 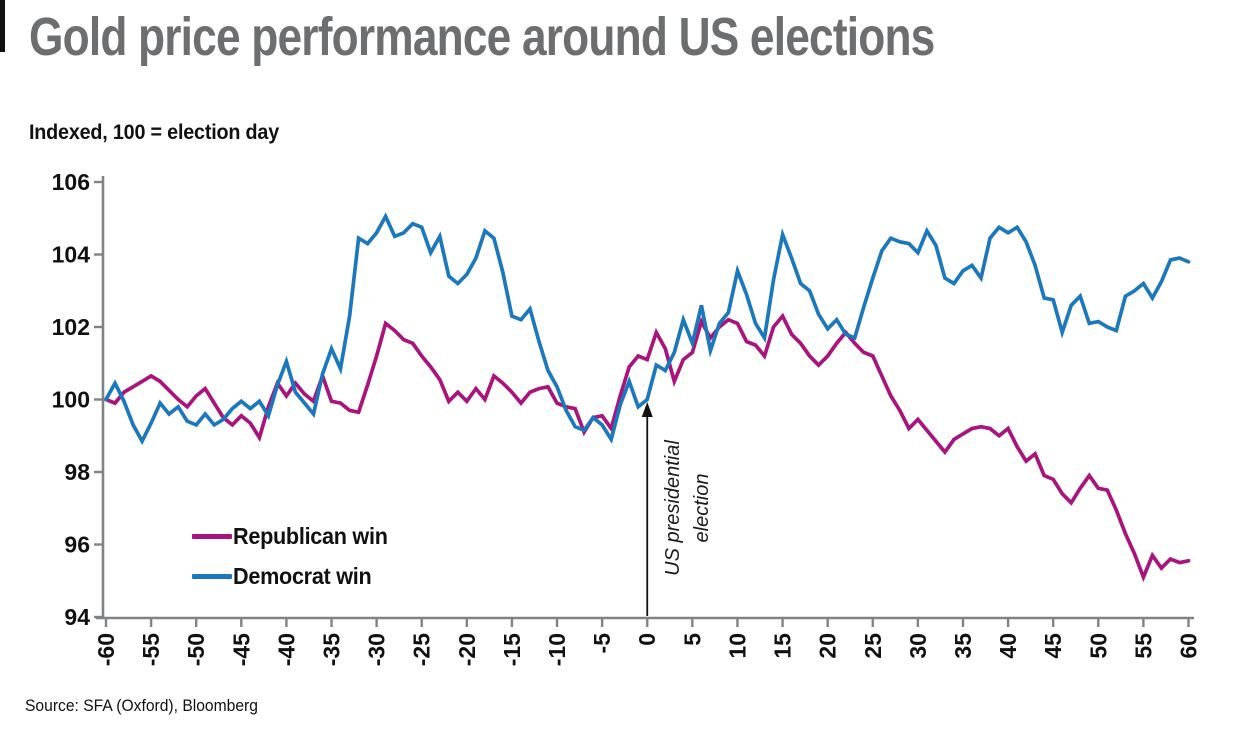 What do you see at coordinates (1098, 646) in the screenshot?
I see `x-tick-label: 50` at bounding box center [1098, 646].